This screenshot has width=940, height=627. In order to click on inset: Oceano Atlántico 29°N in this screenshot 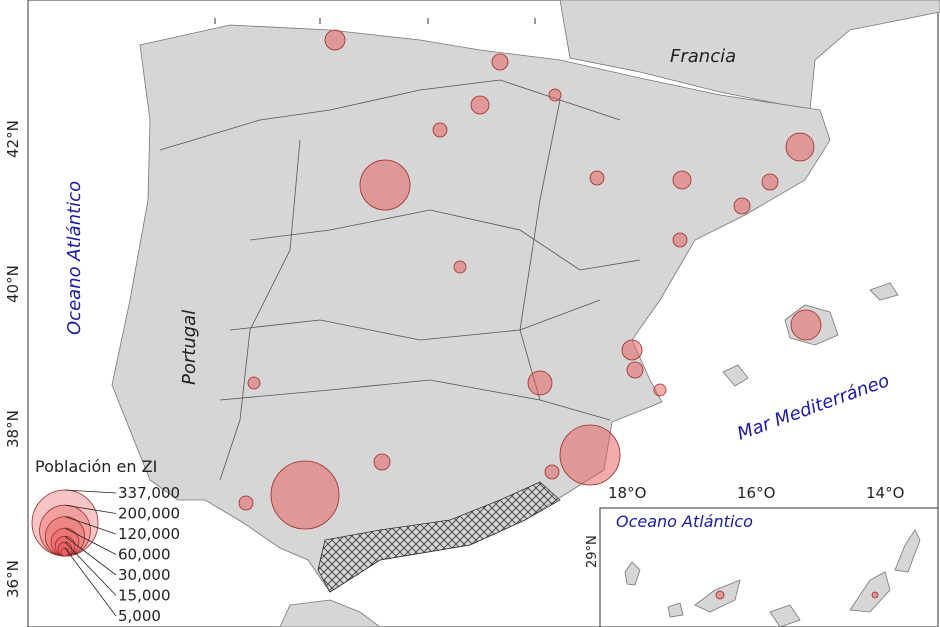, I will do `click(762, 567)`.